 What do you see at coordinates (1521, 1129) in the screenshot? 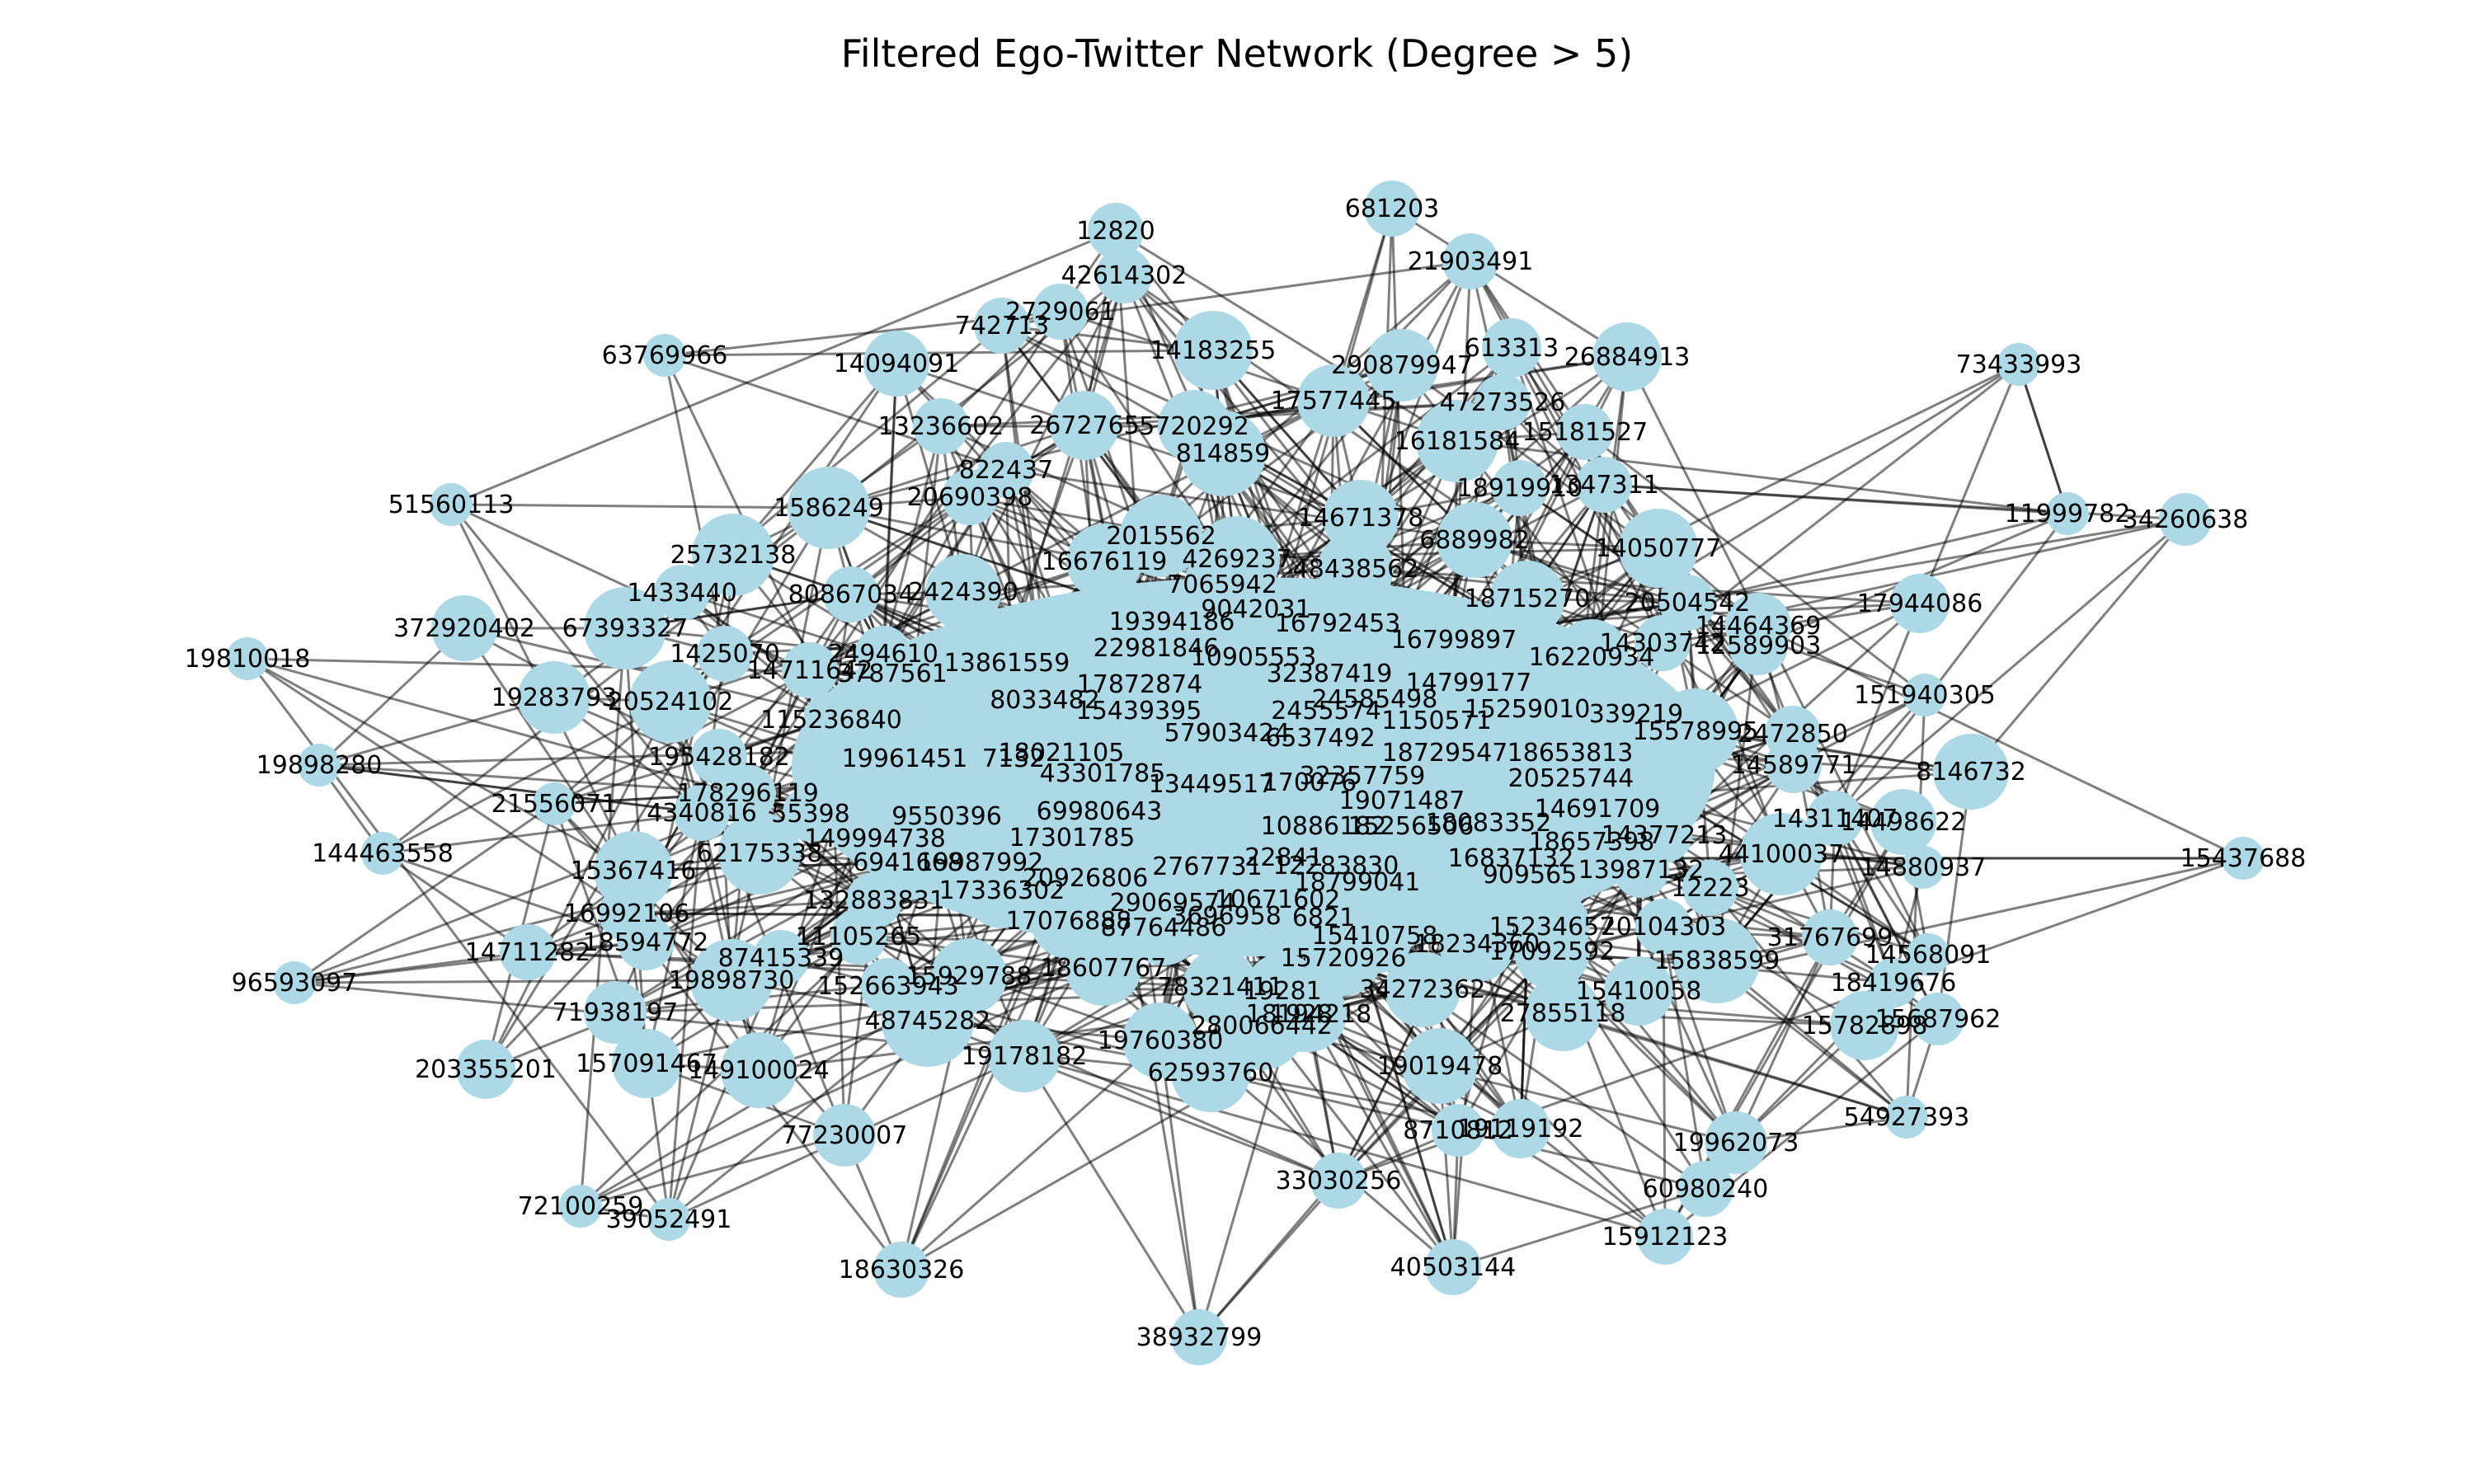
I see `node-label: 19119192` at bounding box center [1521, 1129].